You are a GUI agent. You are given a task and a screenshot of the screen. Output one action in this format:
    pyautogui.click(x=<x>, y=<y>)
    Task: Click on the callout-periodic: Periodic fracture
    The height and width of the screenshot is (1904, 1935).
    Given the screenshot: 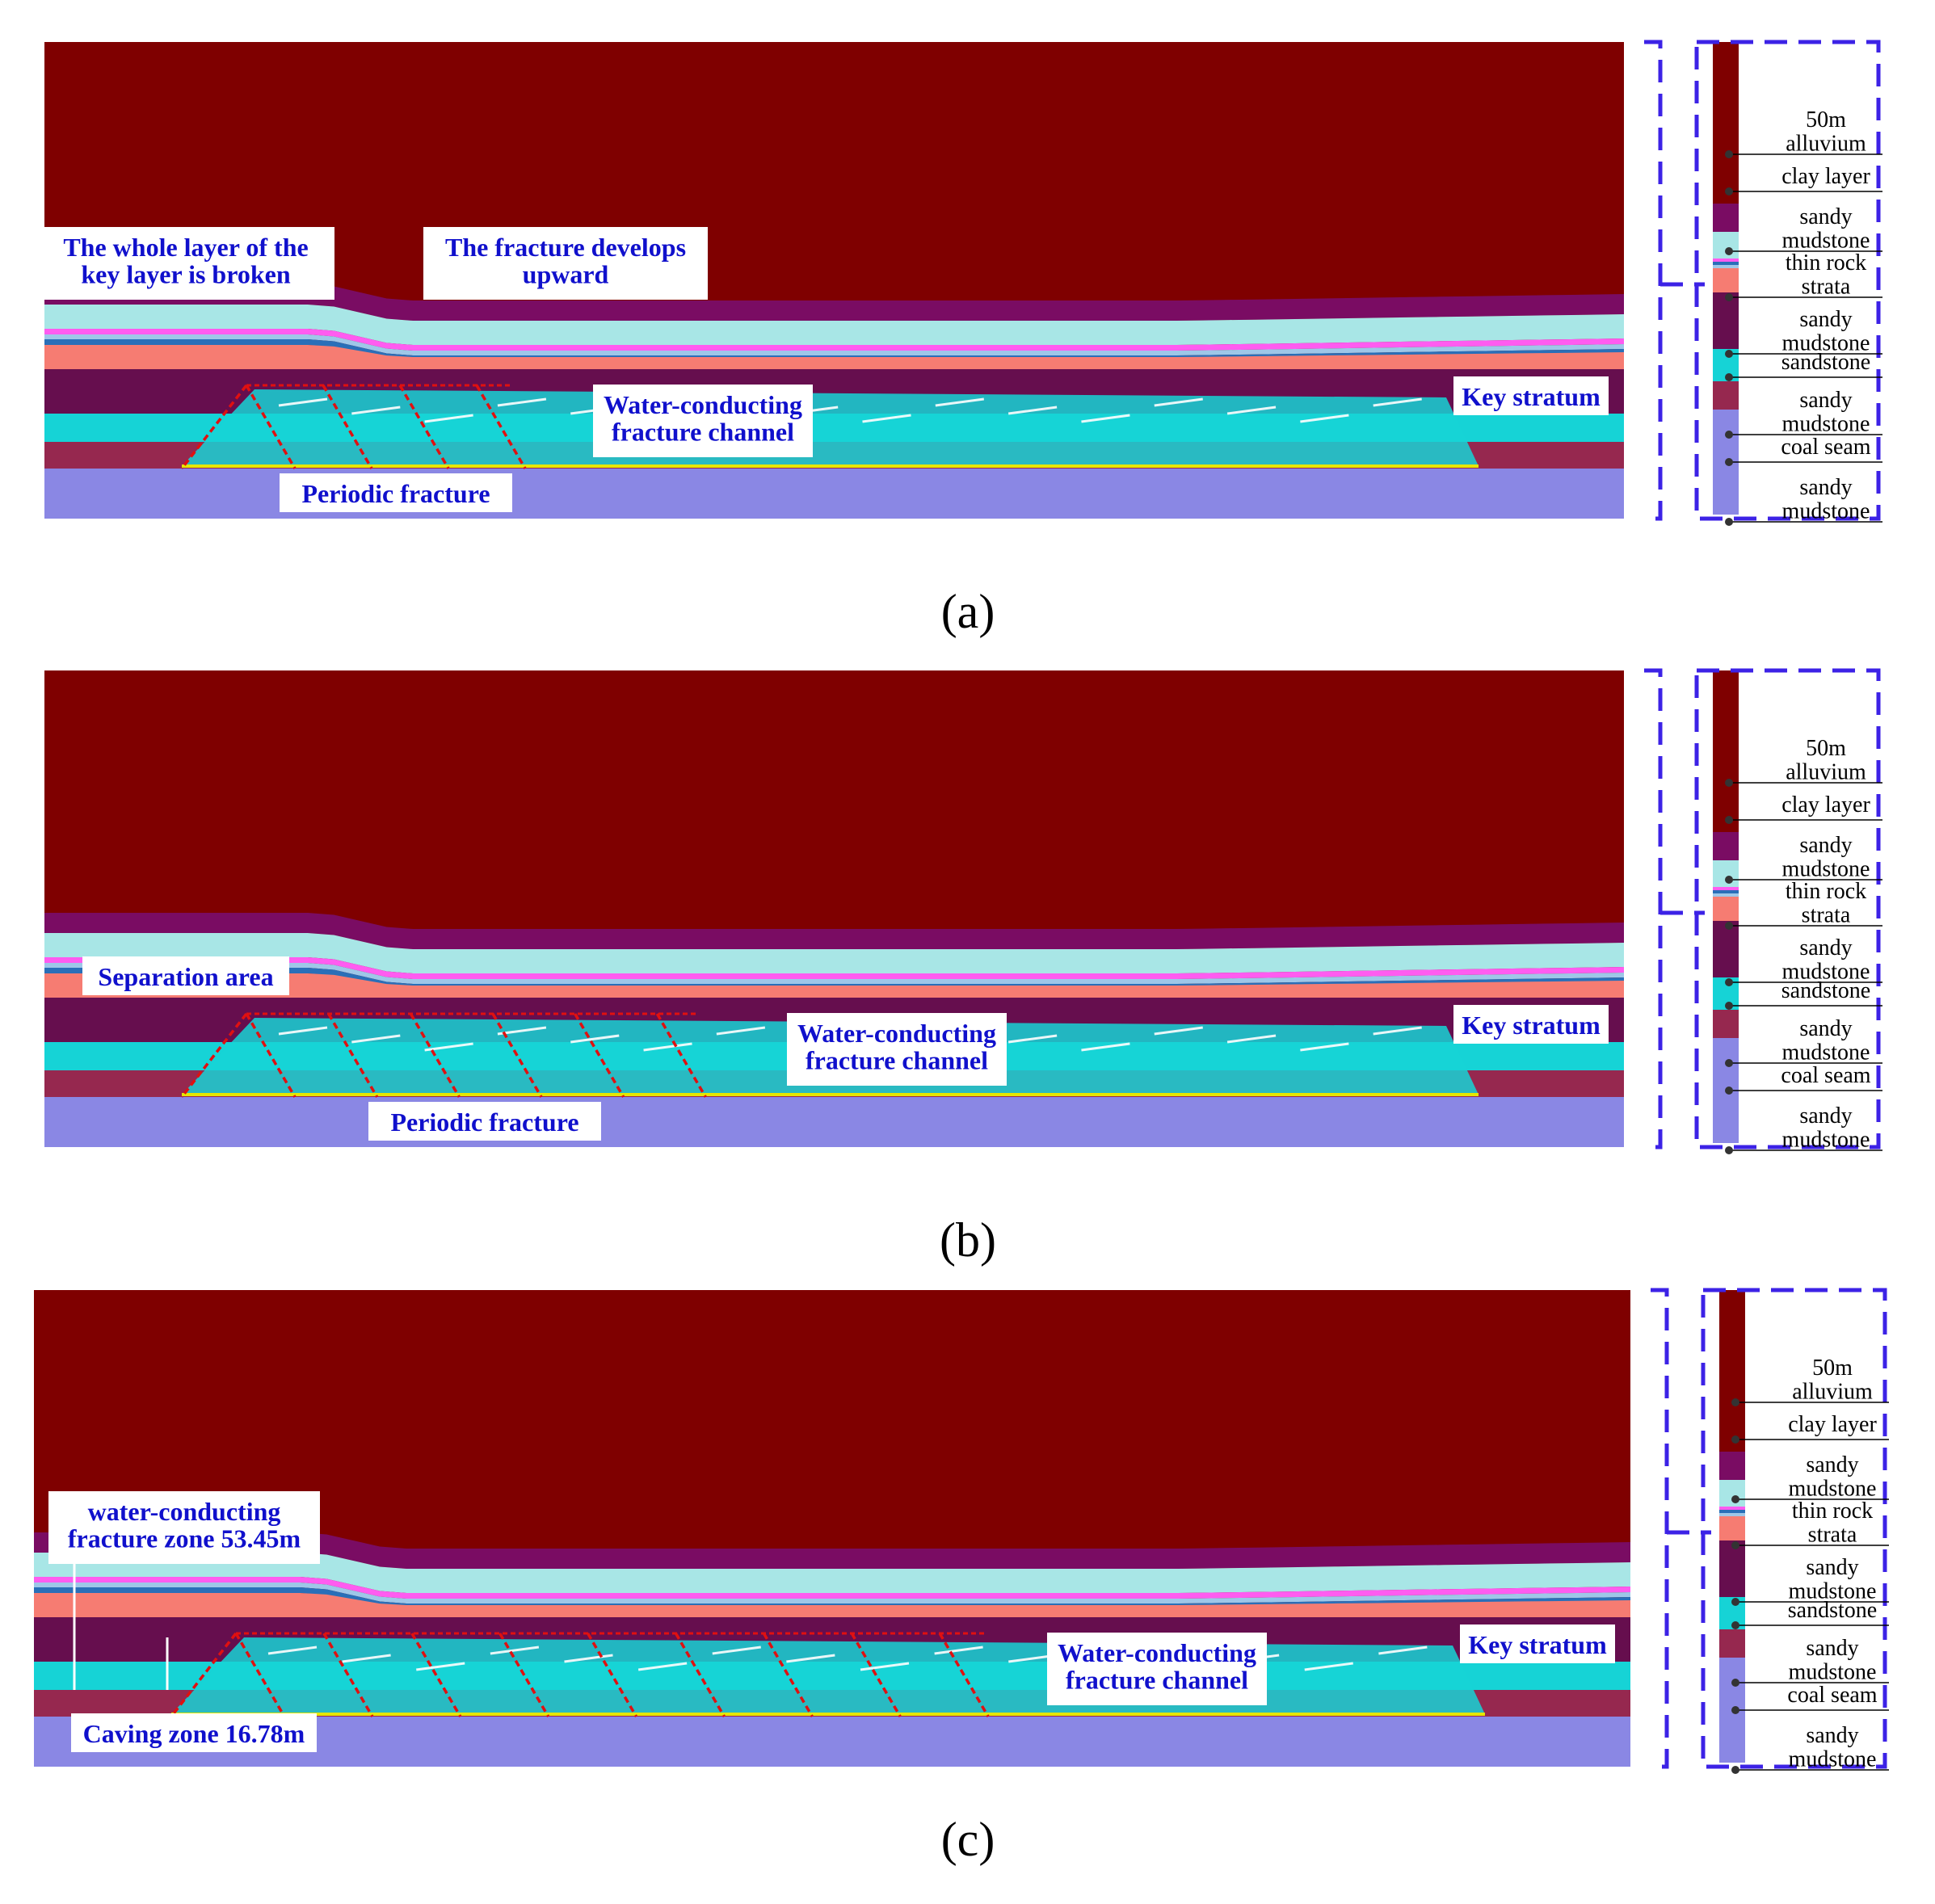 What is the action you would take?
    pyautogui.click(x=484, y=1122)
    